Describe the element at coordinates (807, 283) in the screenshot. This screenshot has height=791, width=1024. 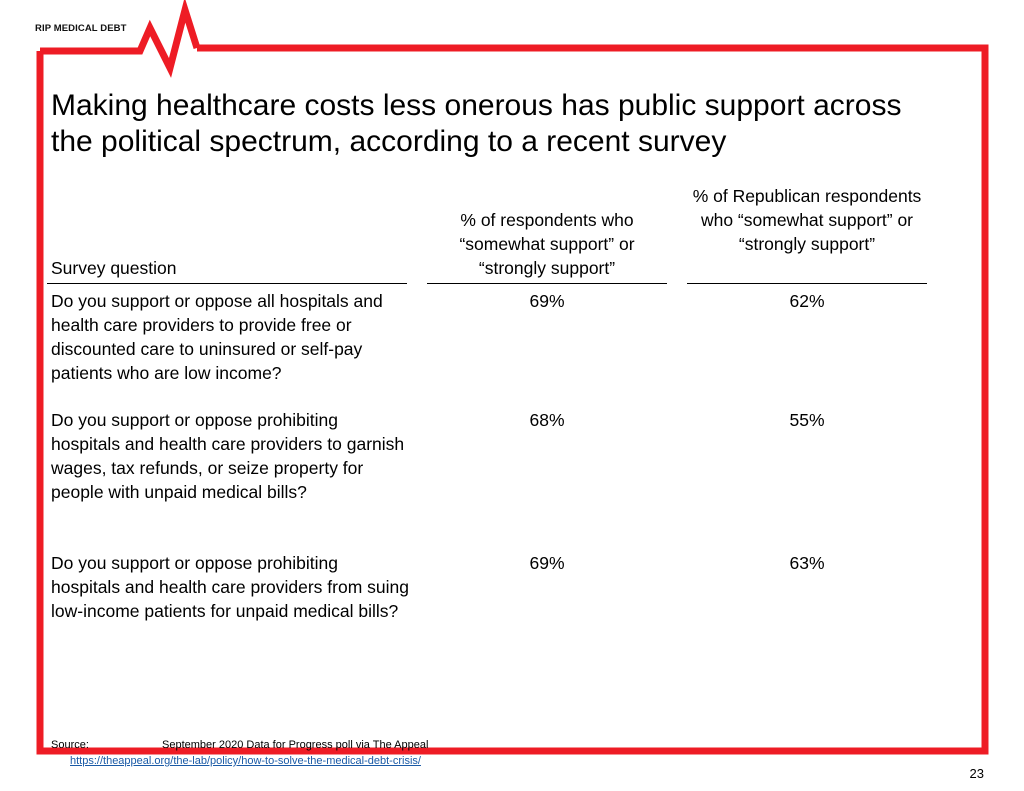
I see `header-rule-col2` at that location.